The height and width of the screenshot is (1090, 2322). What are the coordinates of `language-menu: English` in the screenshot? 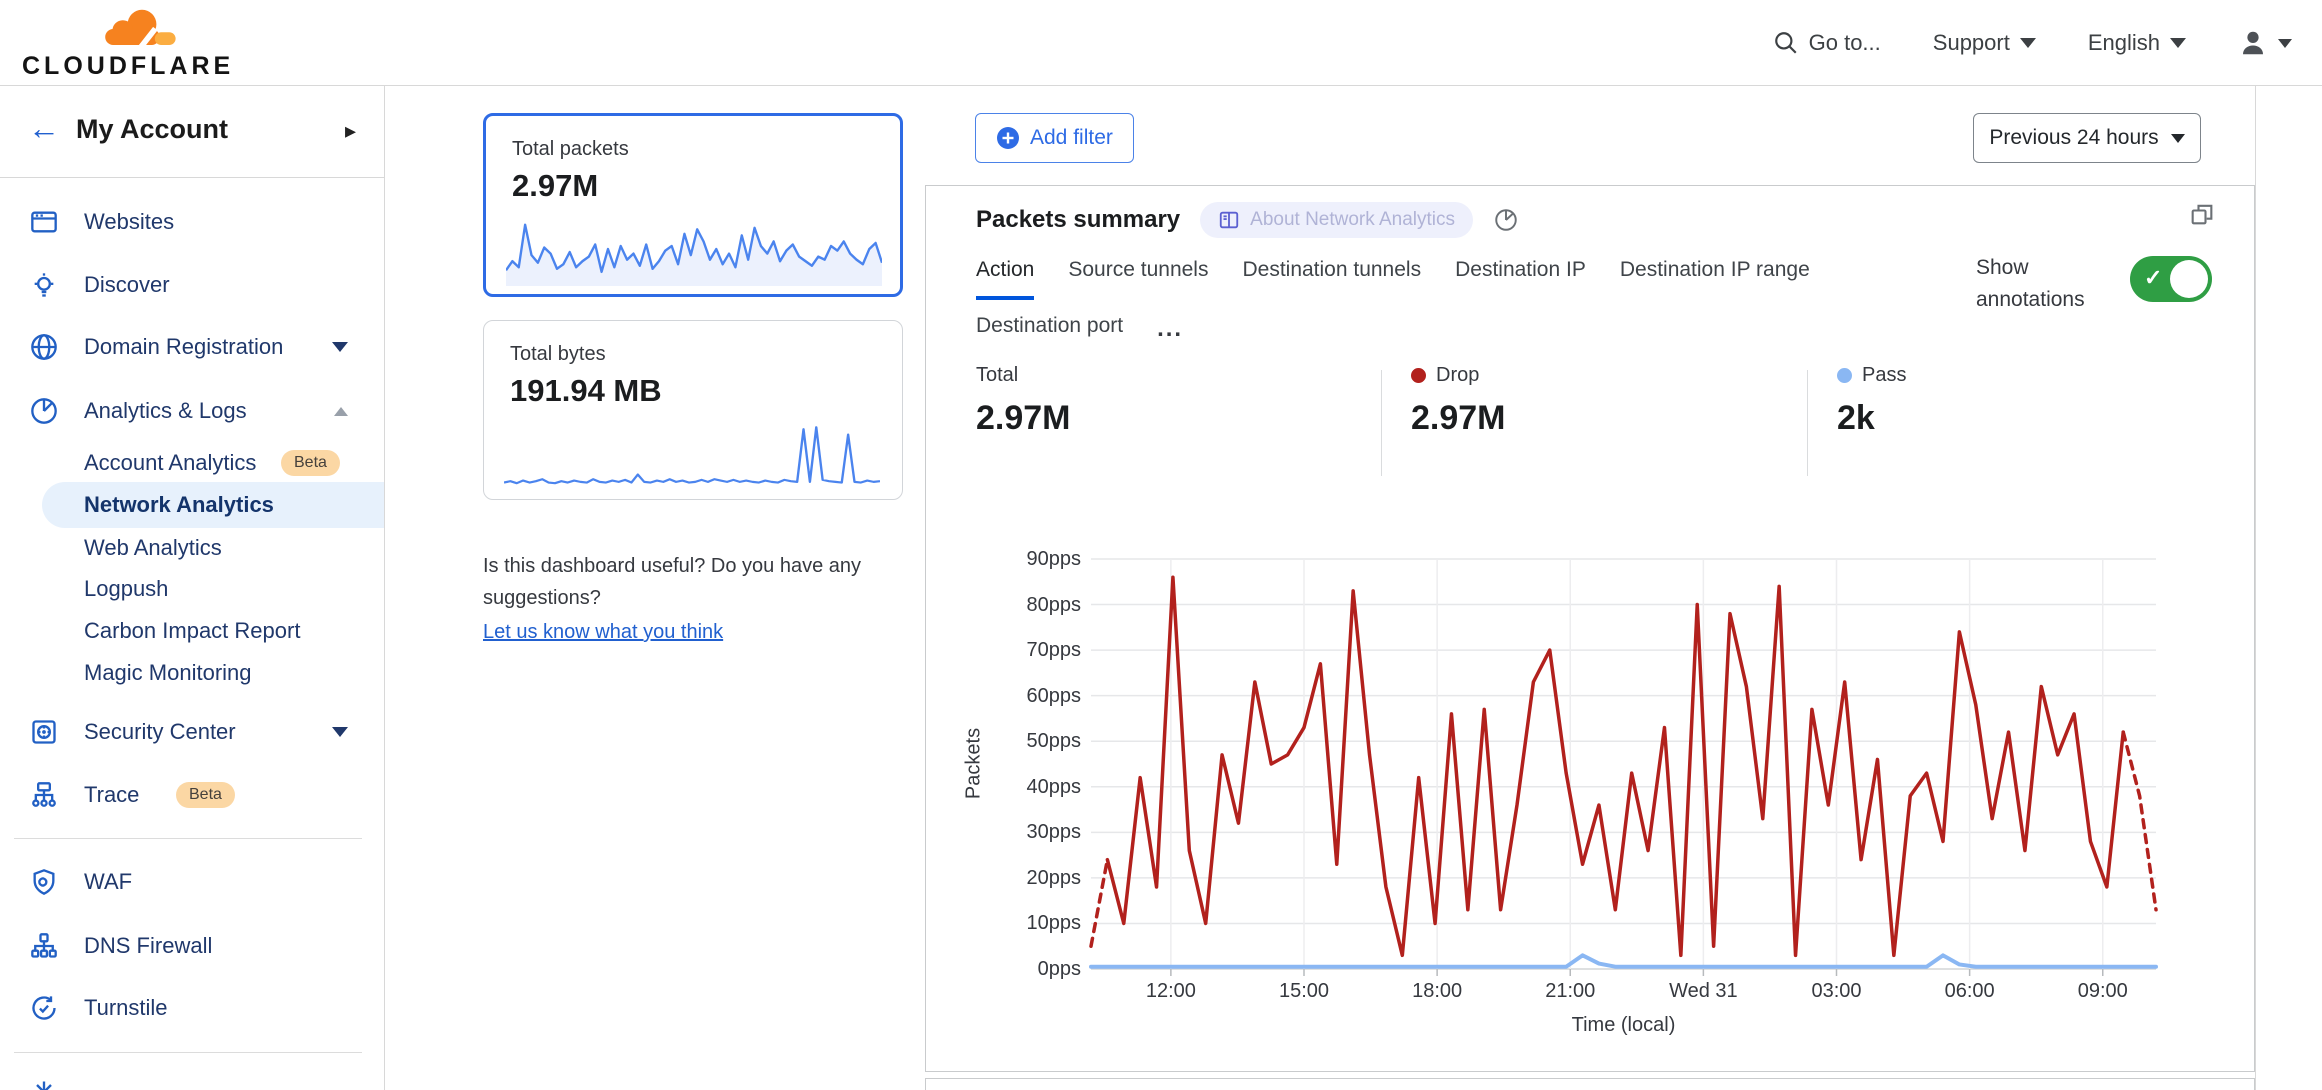 It's located at (2137, 43).